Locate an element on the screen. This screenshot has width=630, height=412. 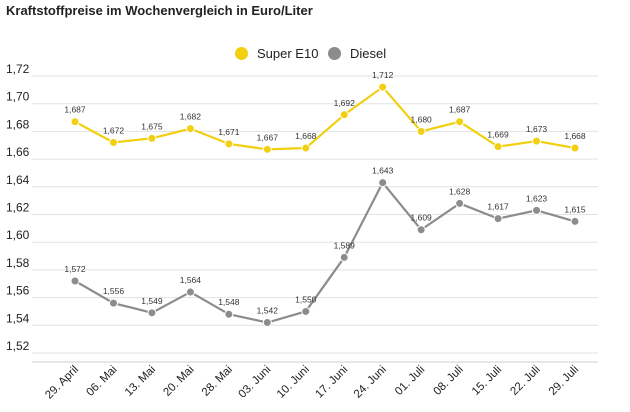
x-tick-label: 06. Mai is located at coordinates (101, 381).